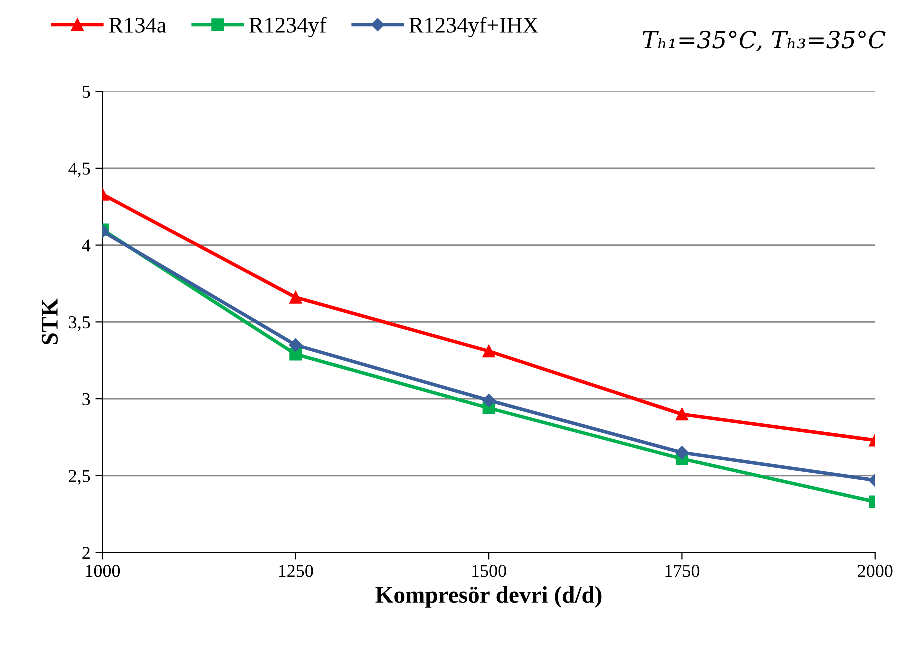  Describe the element at coordinates (288, 27) in the screenshot. I see `legend-label: R1234yf` at that location.